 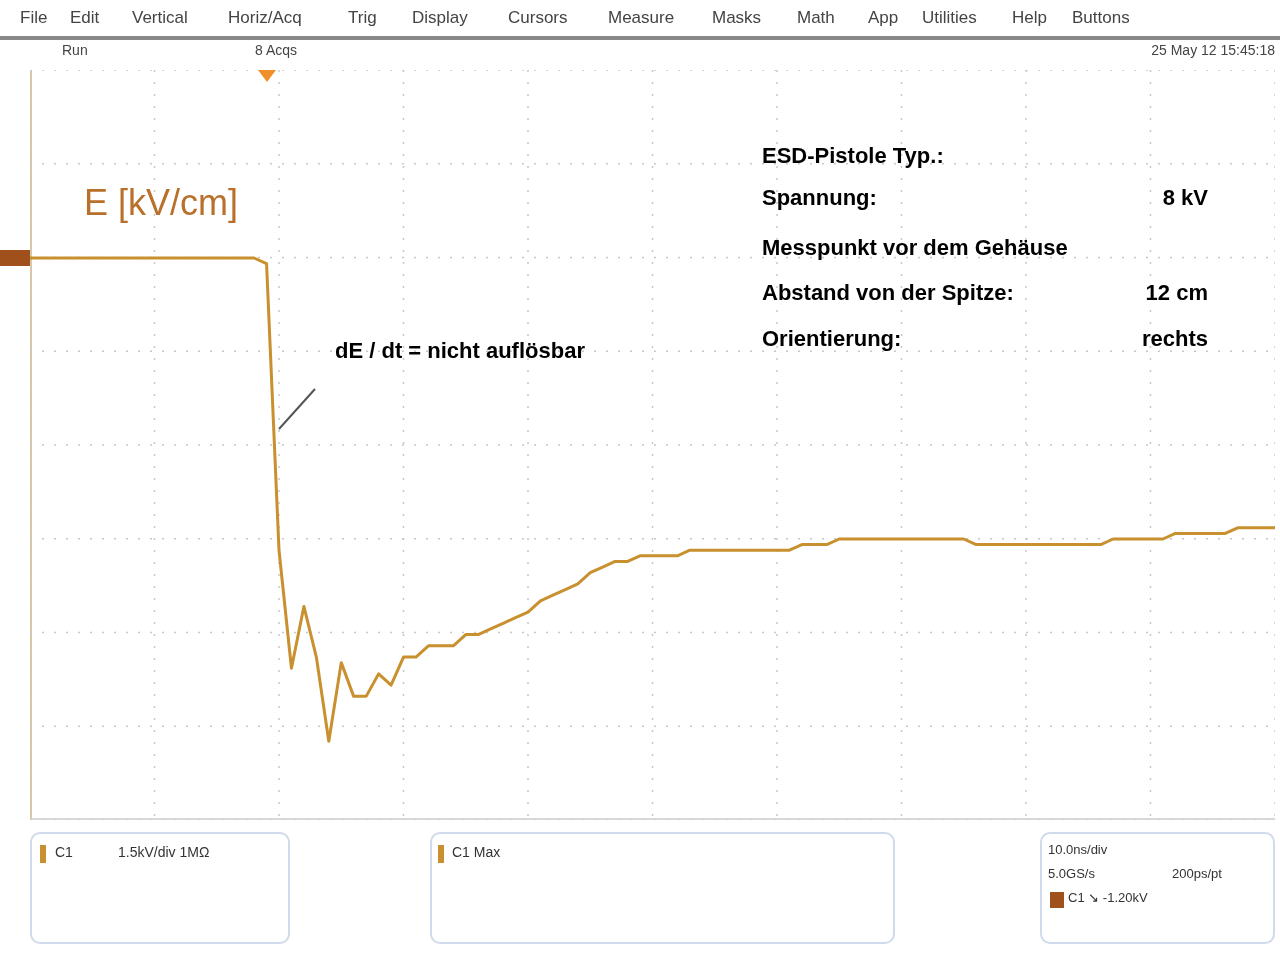 What do you see at coordinates (832, 339) in the screenshot?
I see `annotation: Orientierung:` at bounding box center [832, 339].